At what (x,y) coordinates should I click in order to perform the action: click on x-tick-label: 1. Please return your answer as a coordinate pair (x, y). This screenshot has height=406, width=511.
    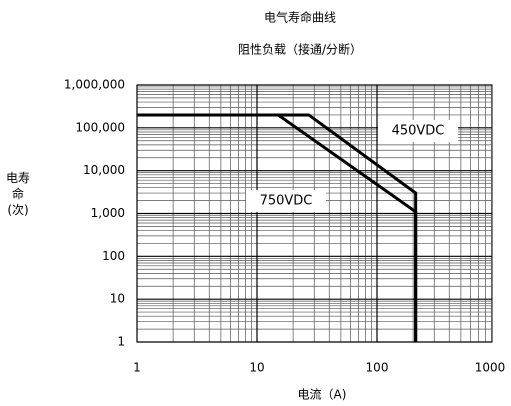
    Looking at the image, I should click on (137, 368).